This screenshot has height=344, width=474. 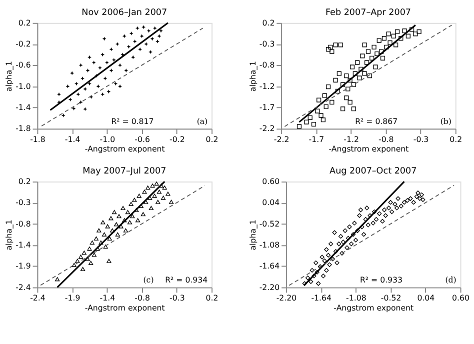 What do you see at coordinates (125, 13) in the screenshot?
I see `chart-title: Nov 2006–Jan 2007` at bounding box center [125, 13].